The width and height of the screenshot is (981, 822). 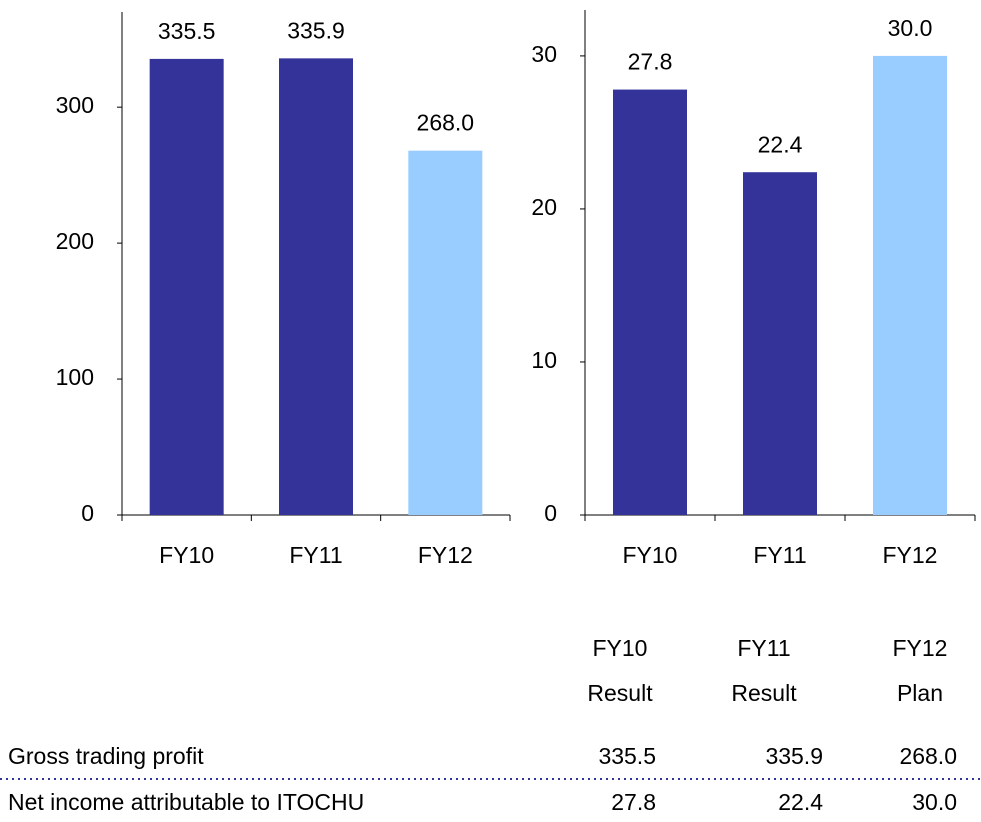 What do you see at coordinates (800, 802) in the screenshot?
I see `cell: 22.4` at bounding box center [800, 802].